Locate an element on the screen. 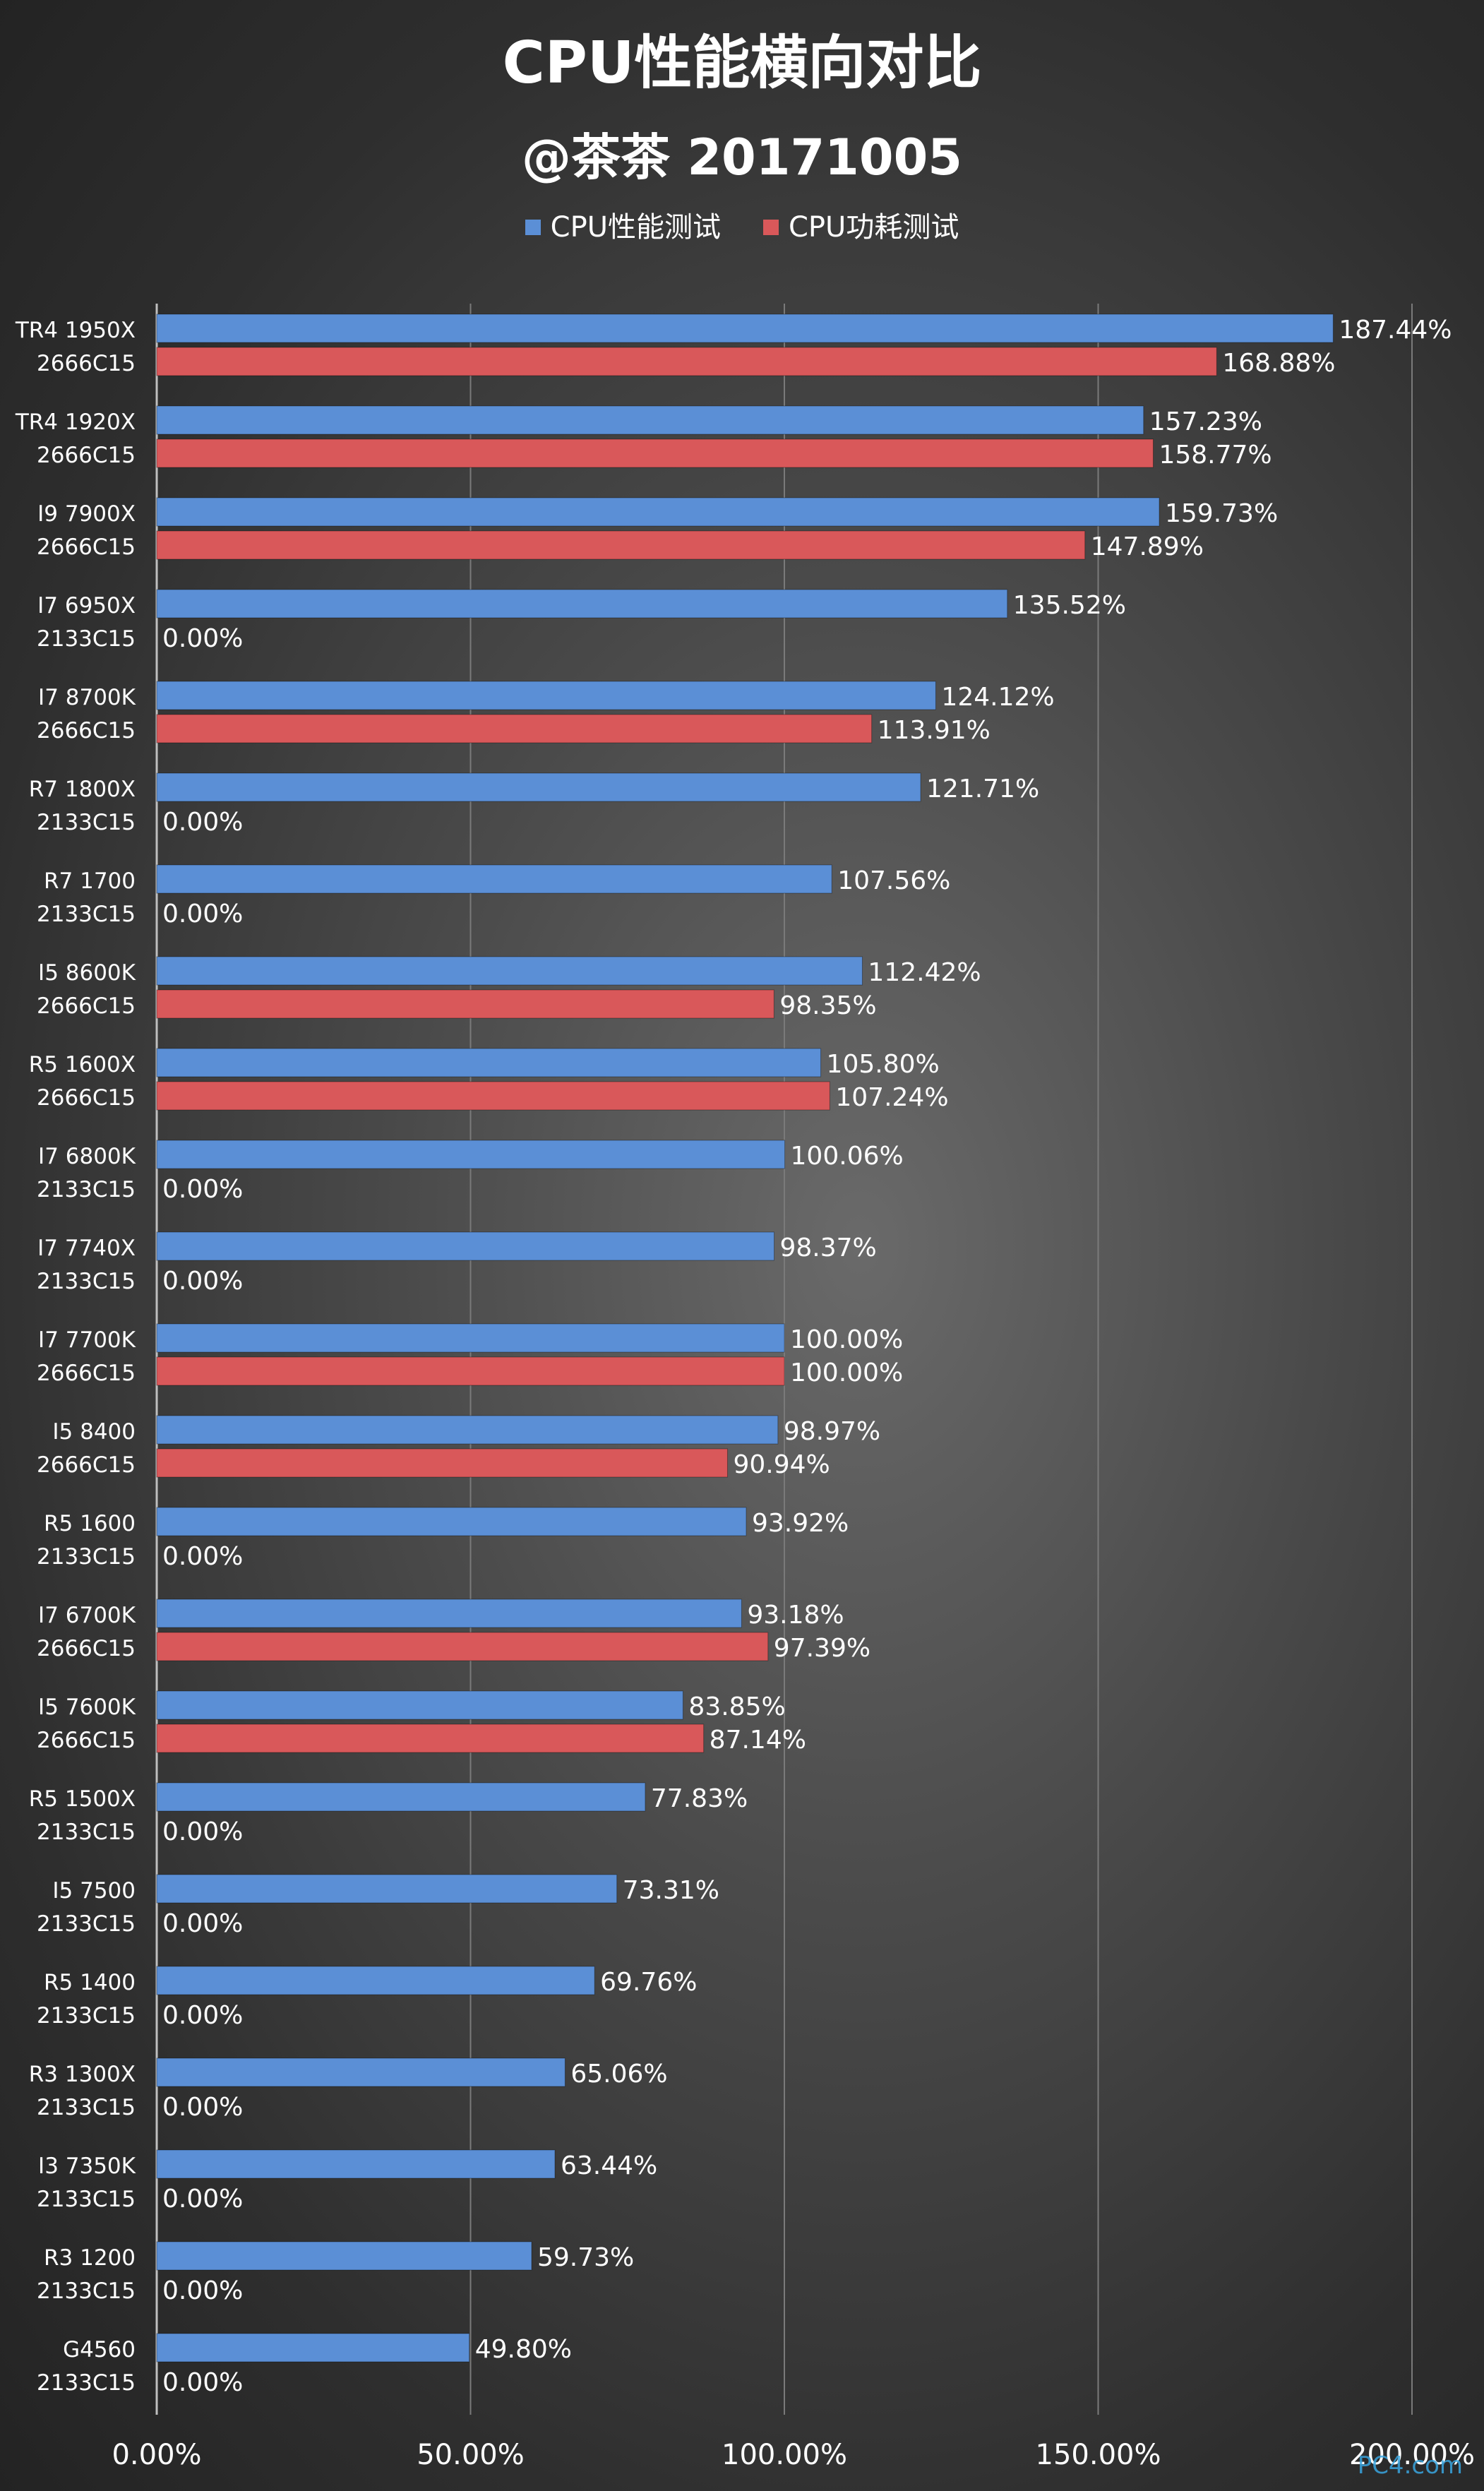 Image resolution: width=1484 pixels, height=2491 pixels. x-tick-label: 100.00% is located at coordinates (784, 2455).